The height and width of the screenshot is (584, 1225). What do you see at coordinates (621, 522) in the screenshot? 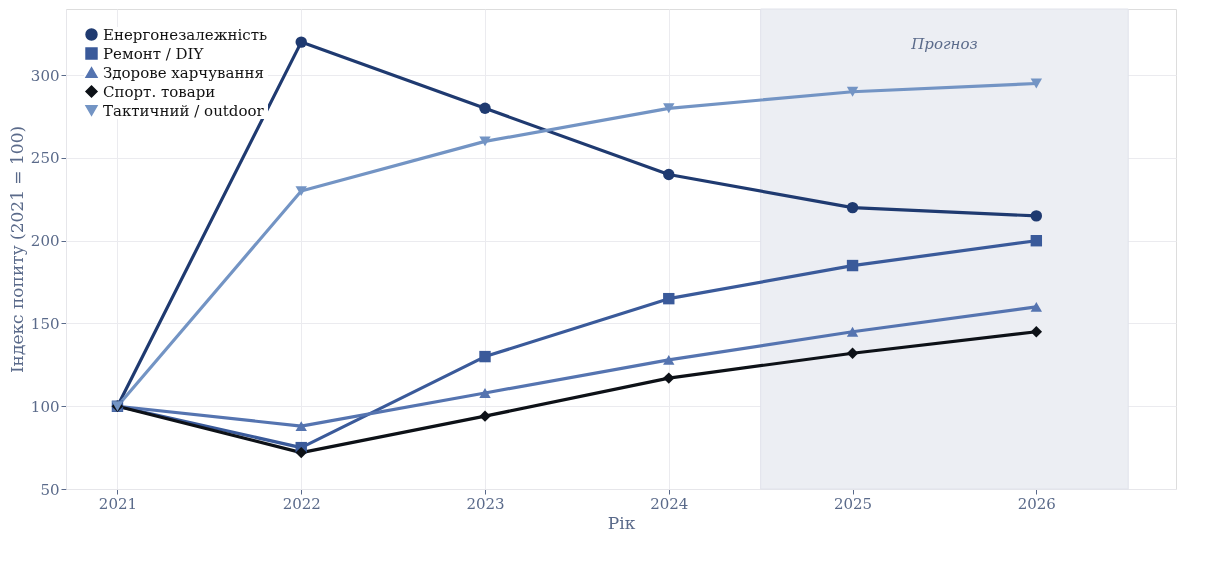
I see `x-axis-title: Рік` at bounding box center [621, 522].